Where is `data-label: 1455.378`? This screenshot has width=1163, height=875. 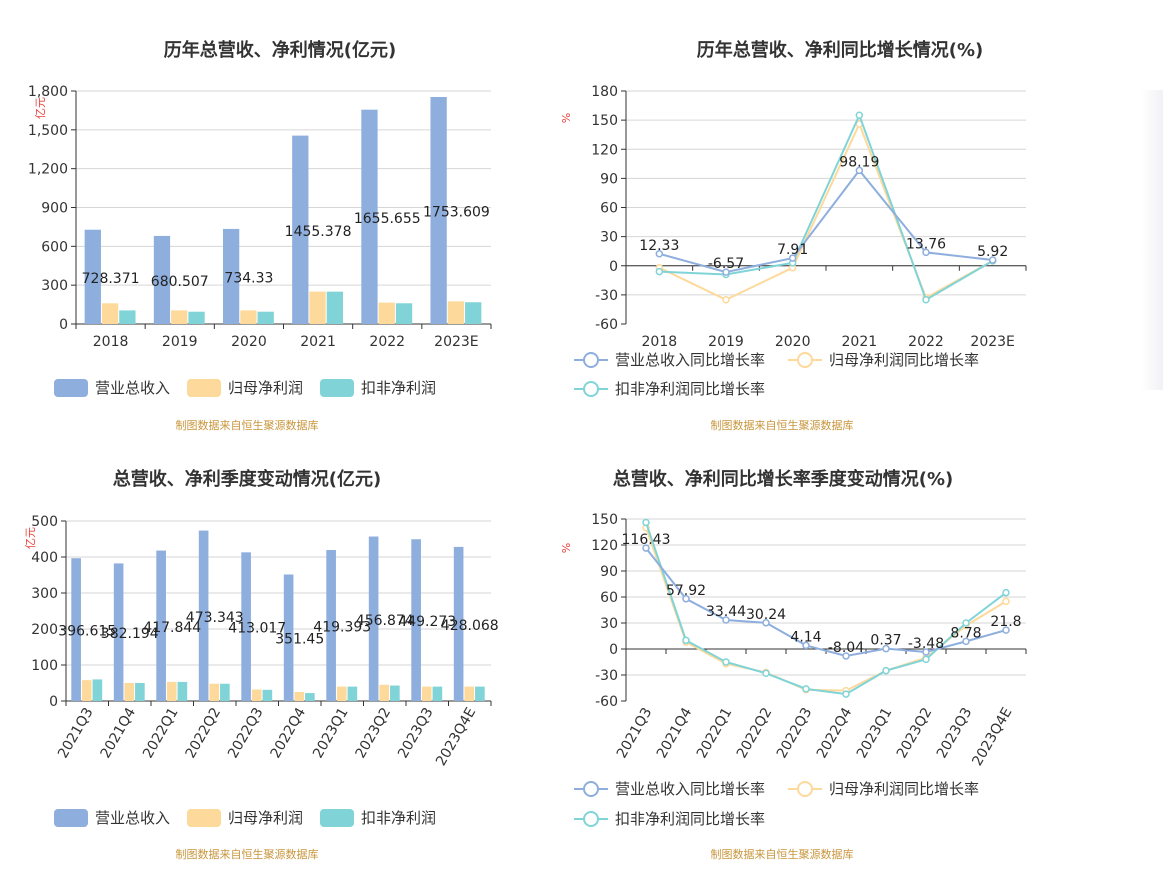 data-label: 1455.378 is located at coordinates (318, 232).